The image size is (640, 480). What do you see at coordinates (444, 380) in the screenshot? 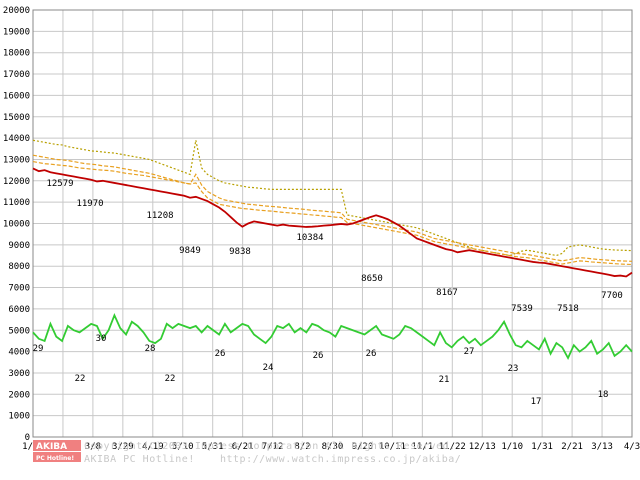
I see `data-label-green: 21` at bounding box center [444, 380].